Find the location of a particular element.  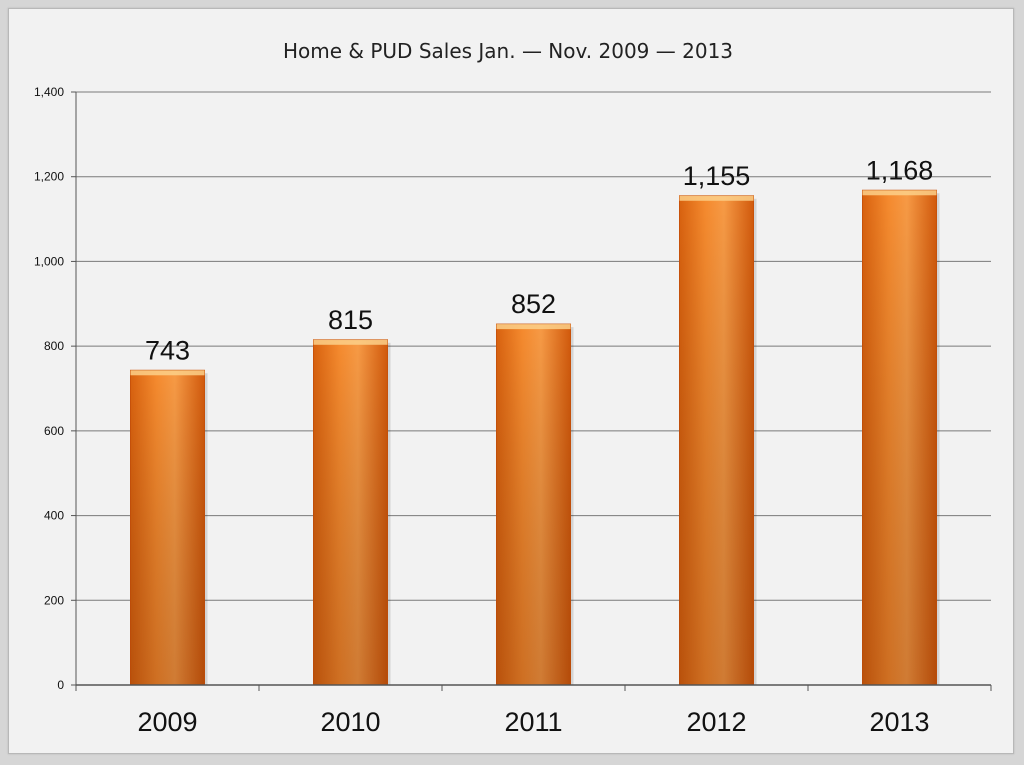

x-tick-label: 2012 is located at coordinates (716, 722).